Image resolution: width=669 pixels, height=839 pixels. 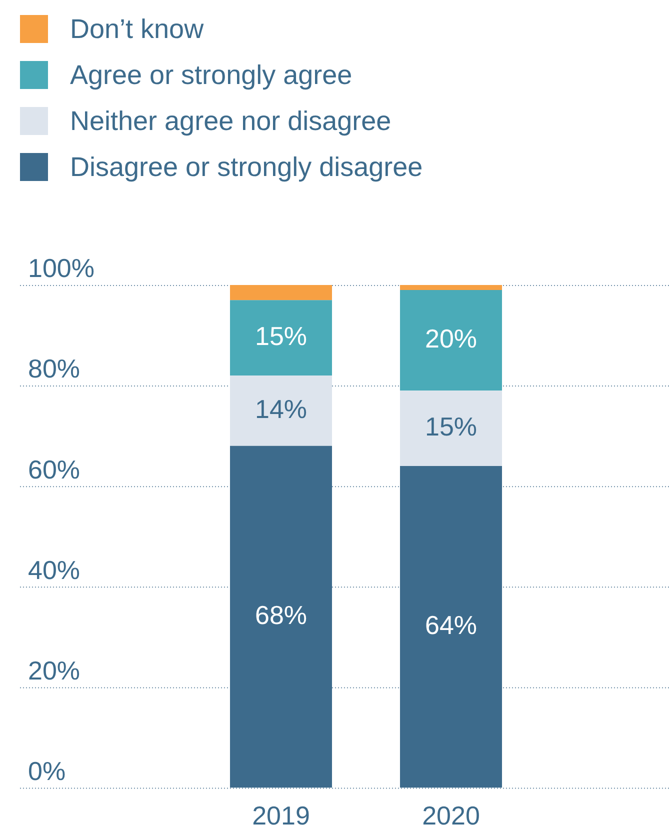 I want to click on legend-label: Agree or strongly agree, so click(x=211, y=75).